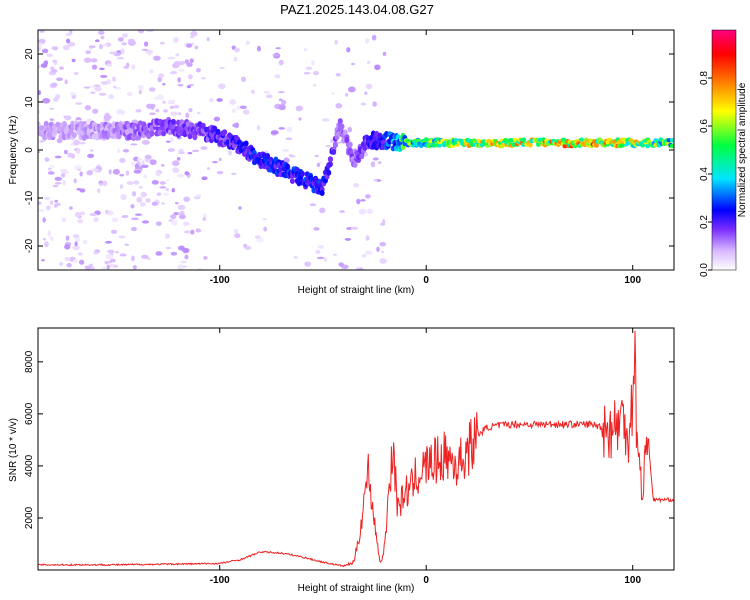  Describe the element at coordinates (426, 580) in the screenshot. I see `x-tick-label: 0` at that location.